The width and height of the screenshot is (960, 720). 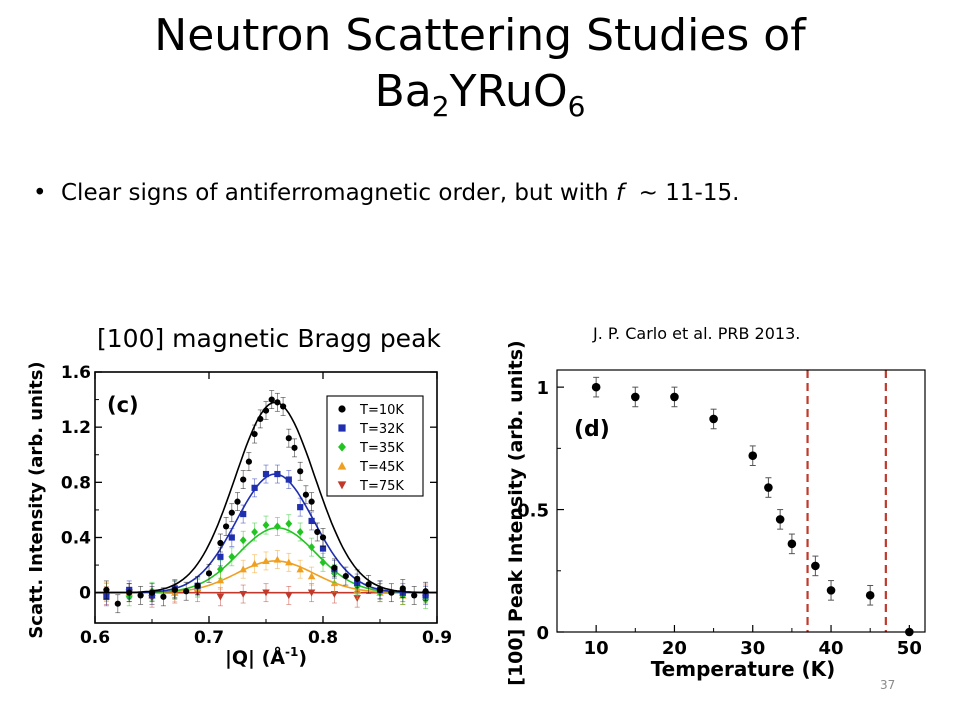 What do you see at coordinates (403, 91) in the screenshot?
I see `title-ba: Ba` at bounding box center [403, 91].